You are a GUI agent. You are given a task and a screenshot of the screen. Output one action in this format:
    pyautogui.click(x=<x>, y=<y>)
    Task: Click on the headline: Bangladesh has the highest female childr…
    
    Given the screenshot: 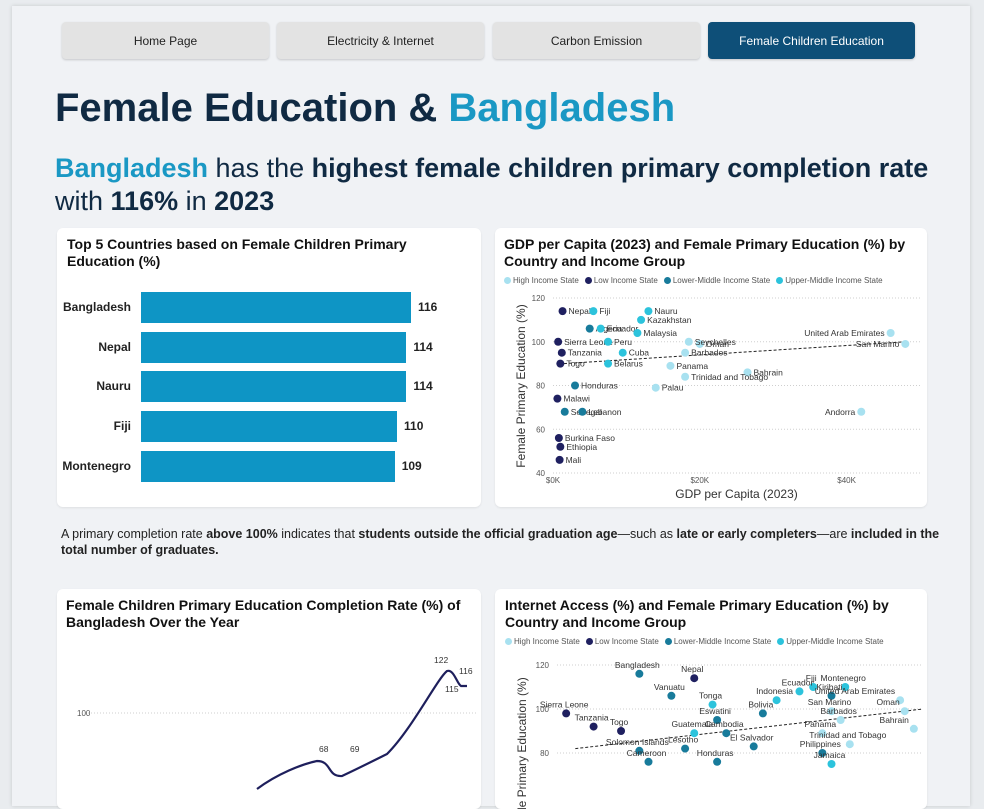 What is the action you would take?
    pyautogui.click(x=495, y=185)
    